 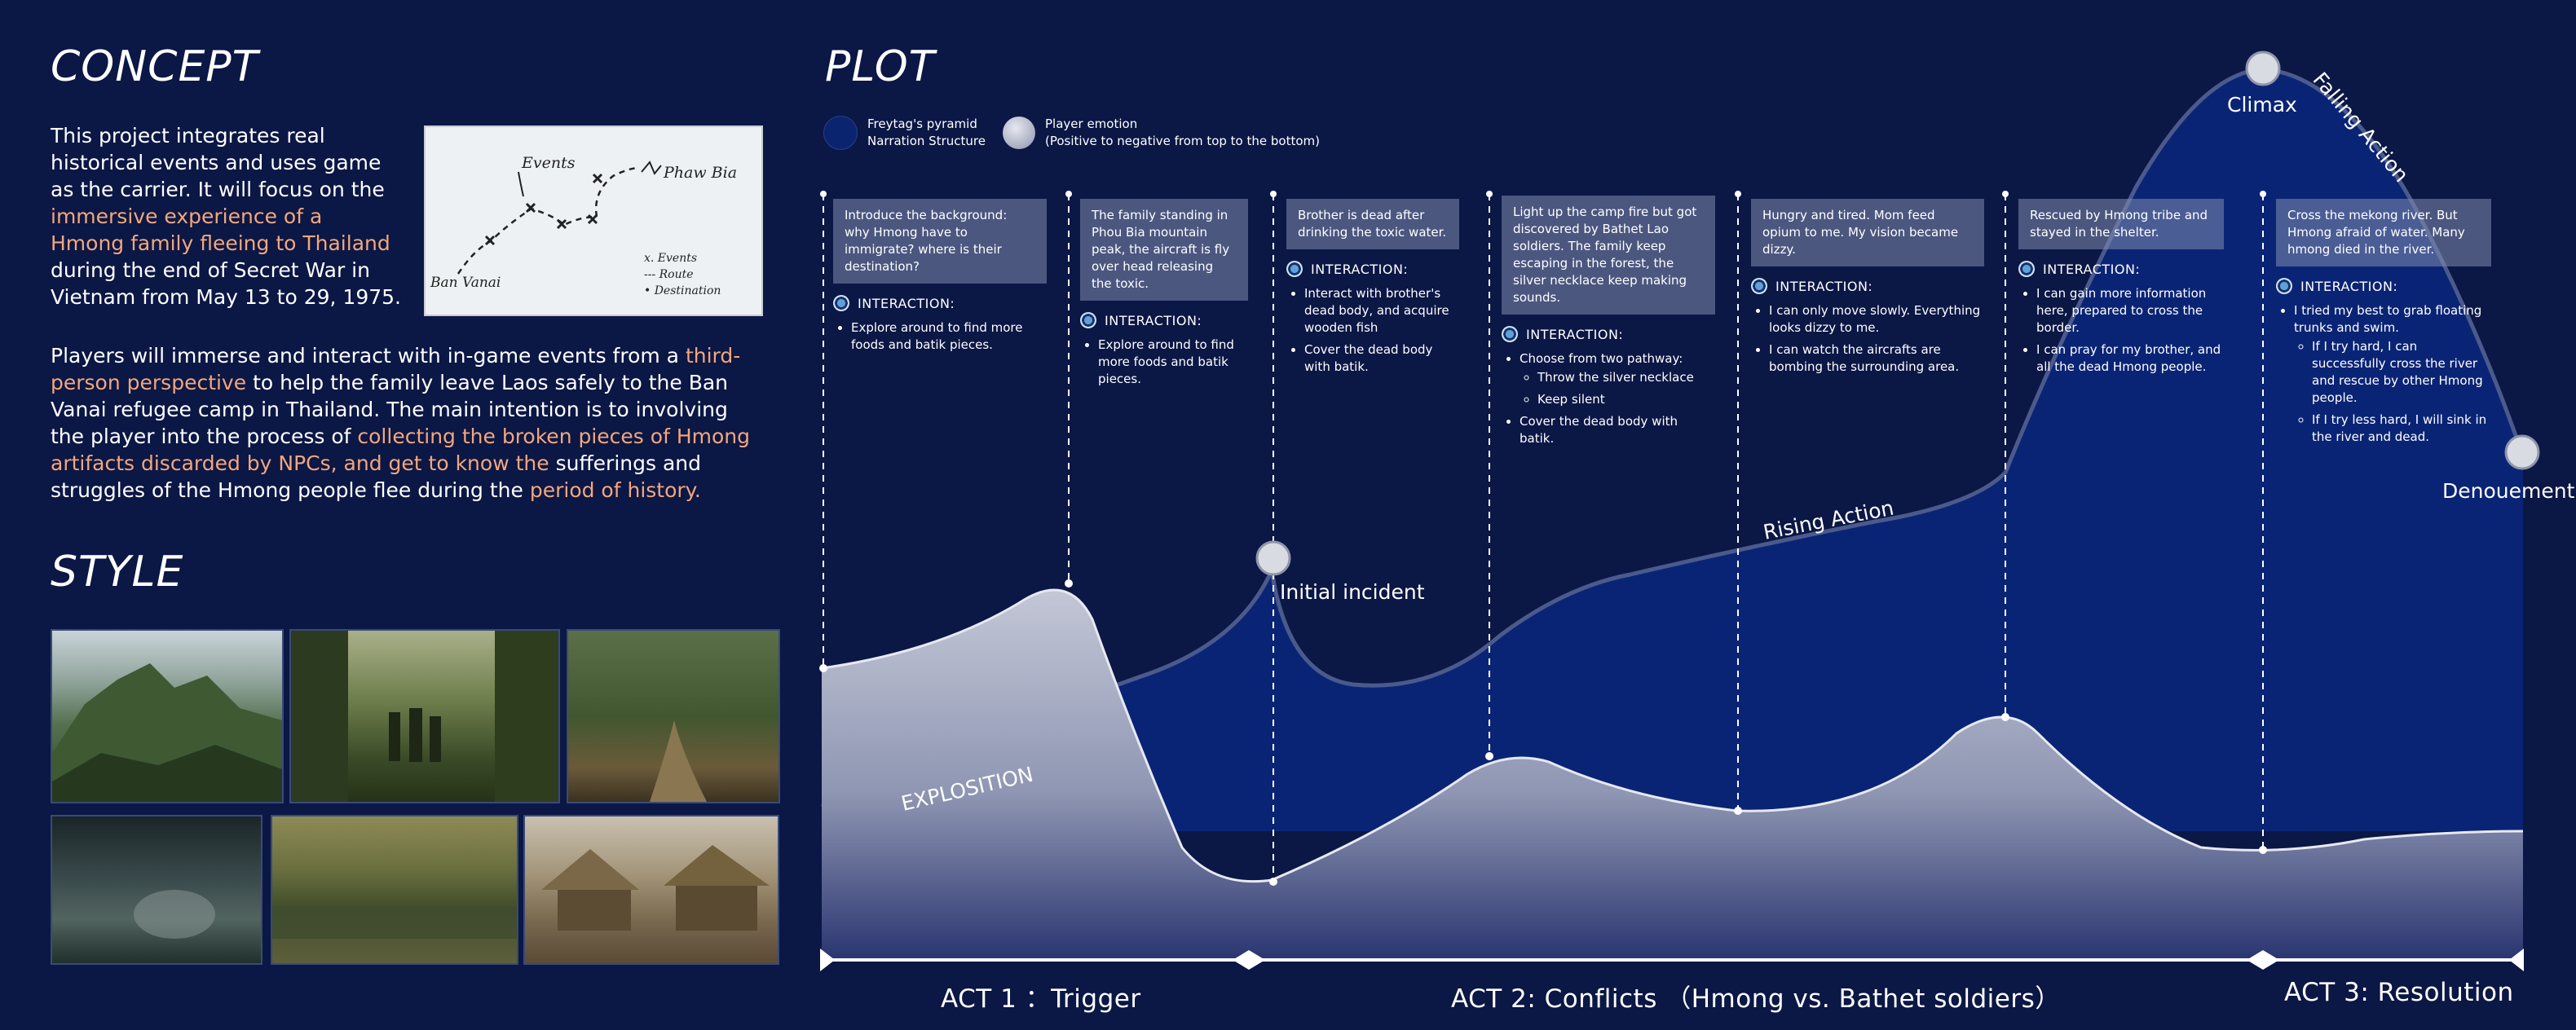 I want to click on highlight-text: third-person perspective, so click(x=396, y=369).